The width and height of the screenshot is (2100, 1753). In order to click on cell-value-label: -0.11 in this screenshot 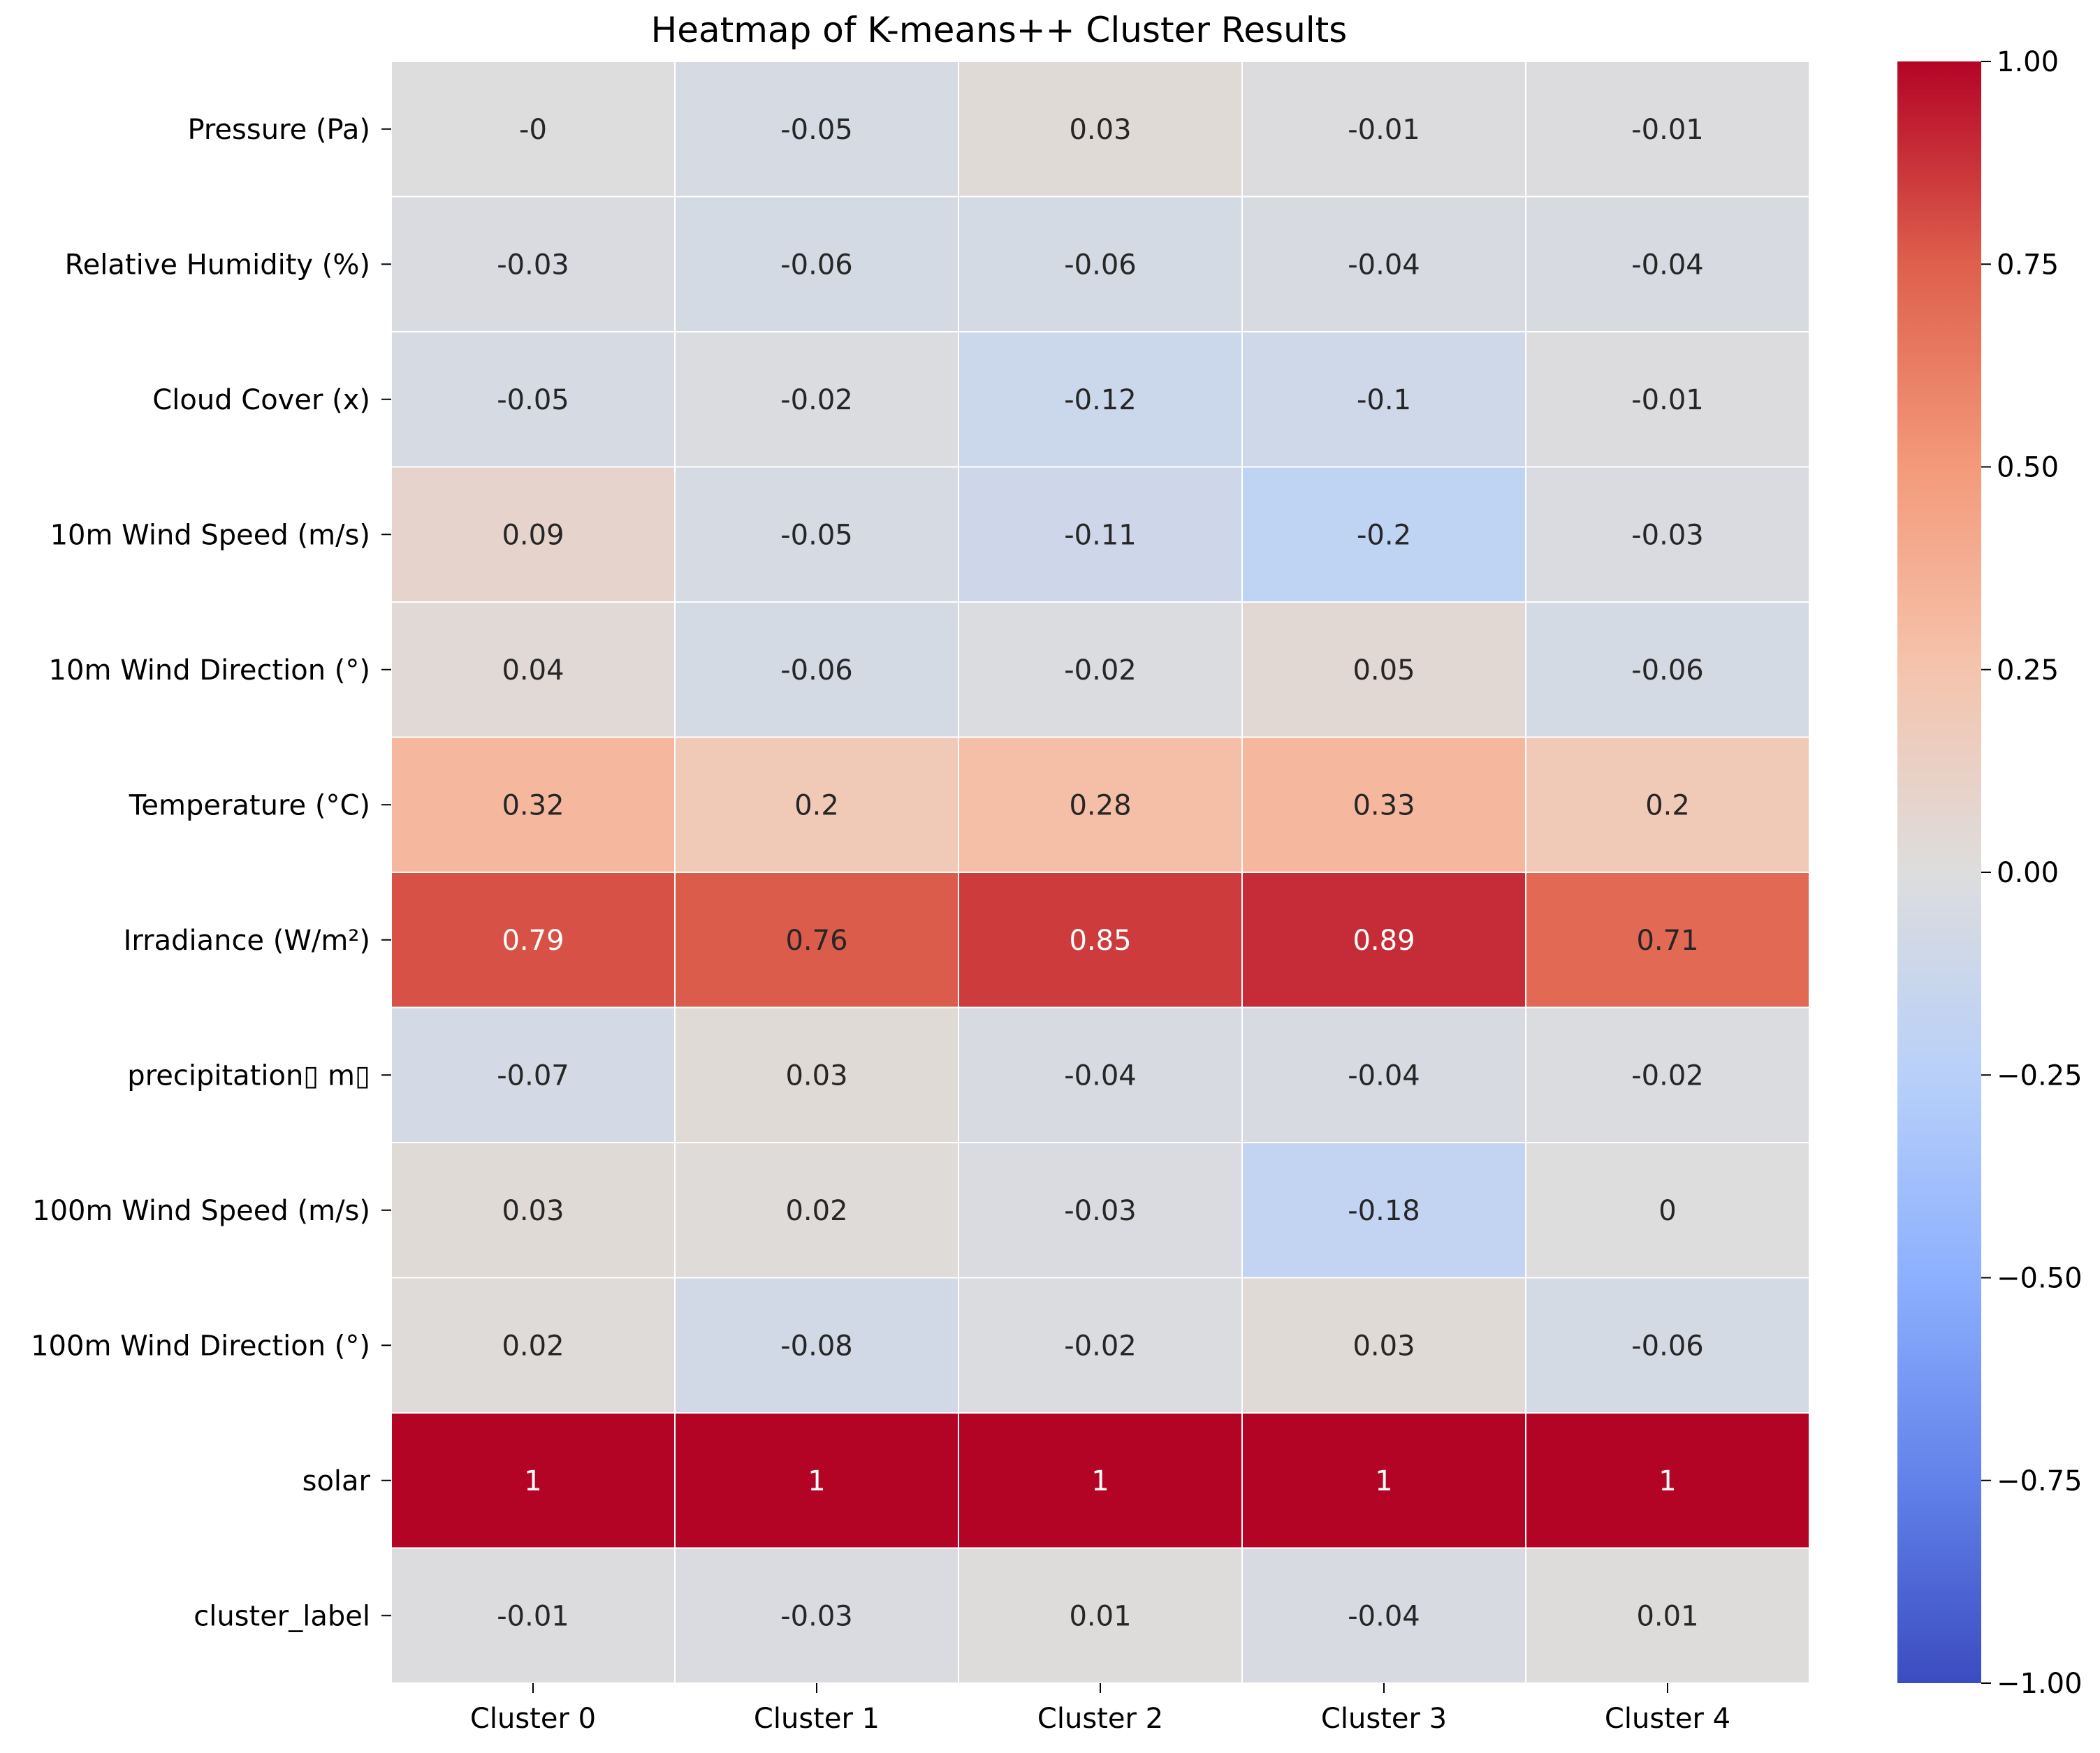, I will do `click(1101, 535)`.